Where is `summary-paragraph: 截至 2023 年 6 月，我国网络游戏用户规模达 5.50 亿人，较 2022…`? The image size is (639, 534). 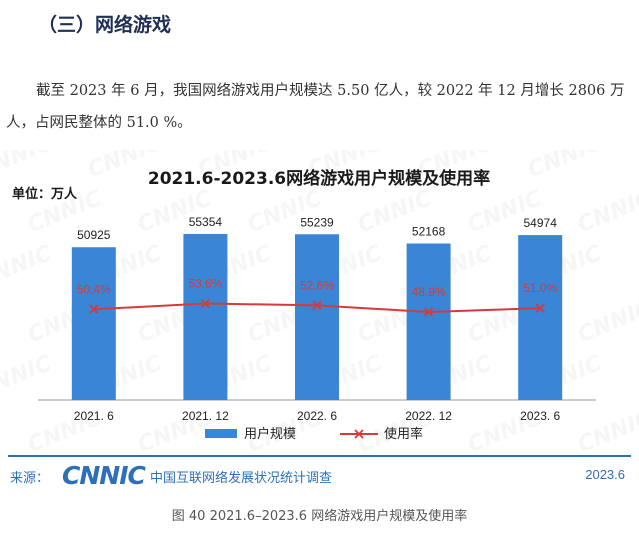 summary-paragraph: 截至 2023 年 6 月，我国网络游戏用户规模达 5.50 亿人，较 2022… is located at coordinates (315, 107).